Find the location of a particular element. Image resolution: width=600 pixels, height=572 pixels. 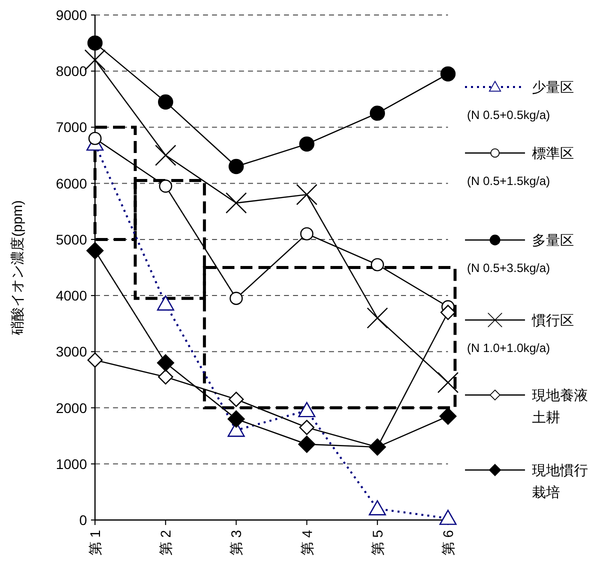

x-tick-label: 第 3 is located at coordinates (236, 543).